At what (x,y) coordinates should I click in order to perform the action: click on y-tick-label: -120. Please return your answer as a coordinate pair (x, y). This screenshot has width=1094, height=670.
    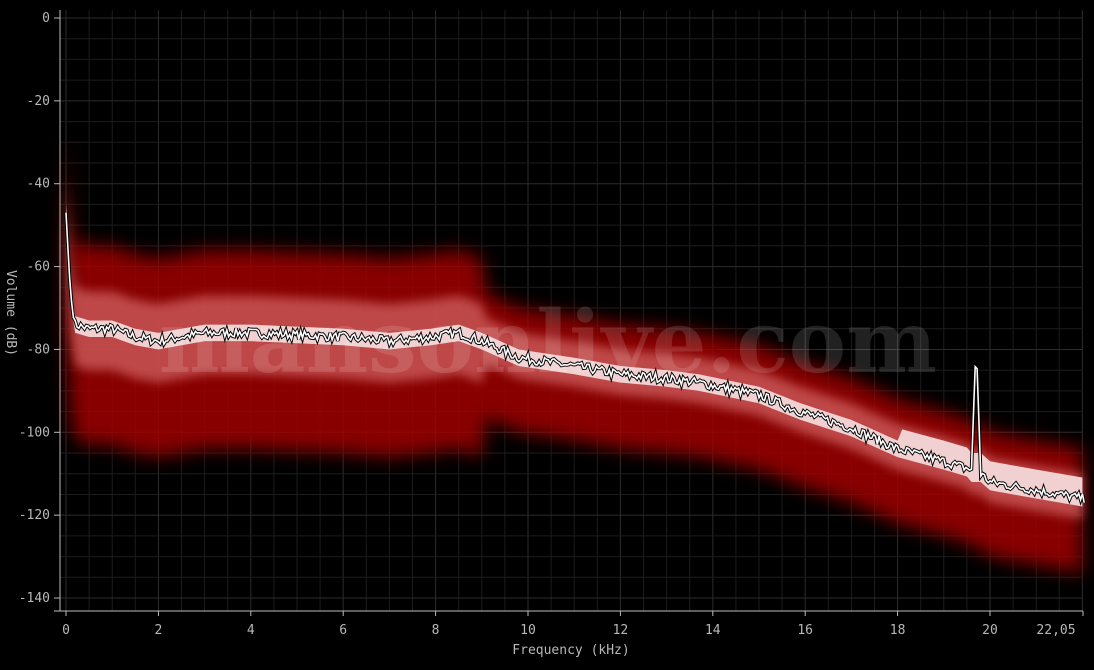
    Looking at the image, I should click on (34, 515).